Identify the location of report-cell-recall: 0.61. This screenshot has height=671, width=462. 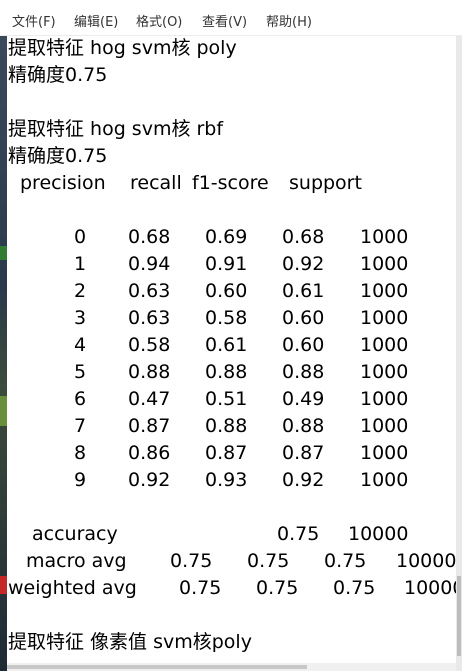
(226, 345).